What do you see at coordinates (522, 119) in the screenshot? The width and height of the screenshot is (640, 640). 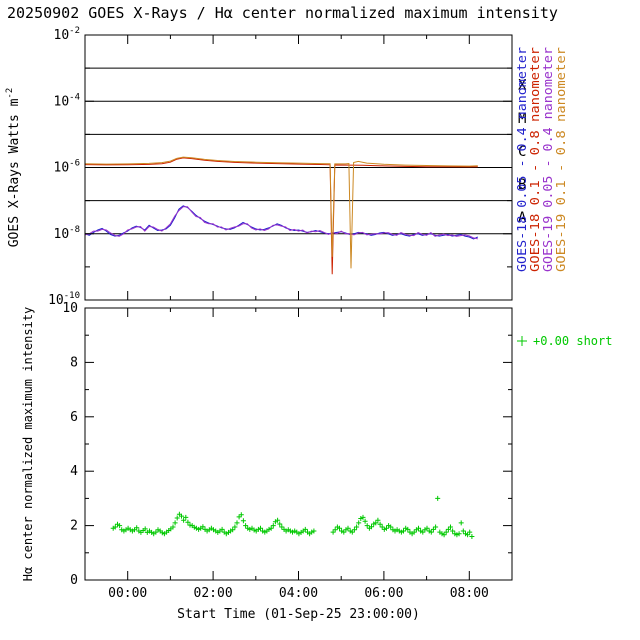 I see `flare-class-letter: M` at bounding box center [522, 119].